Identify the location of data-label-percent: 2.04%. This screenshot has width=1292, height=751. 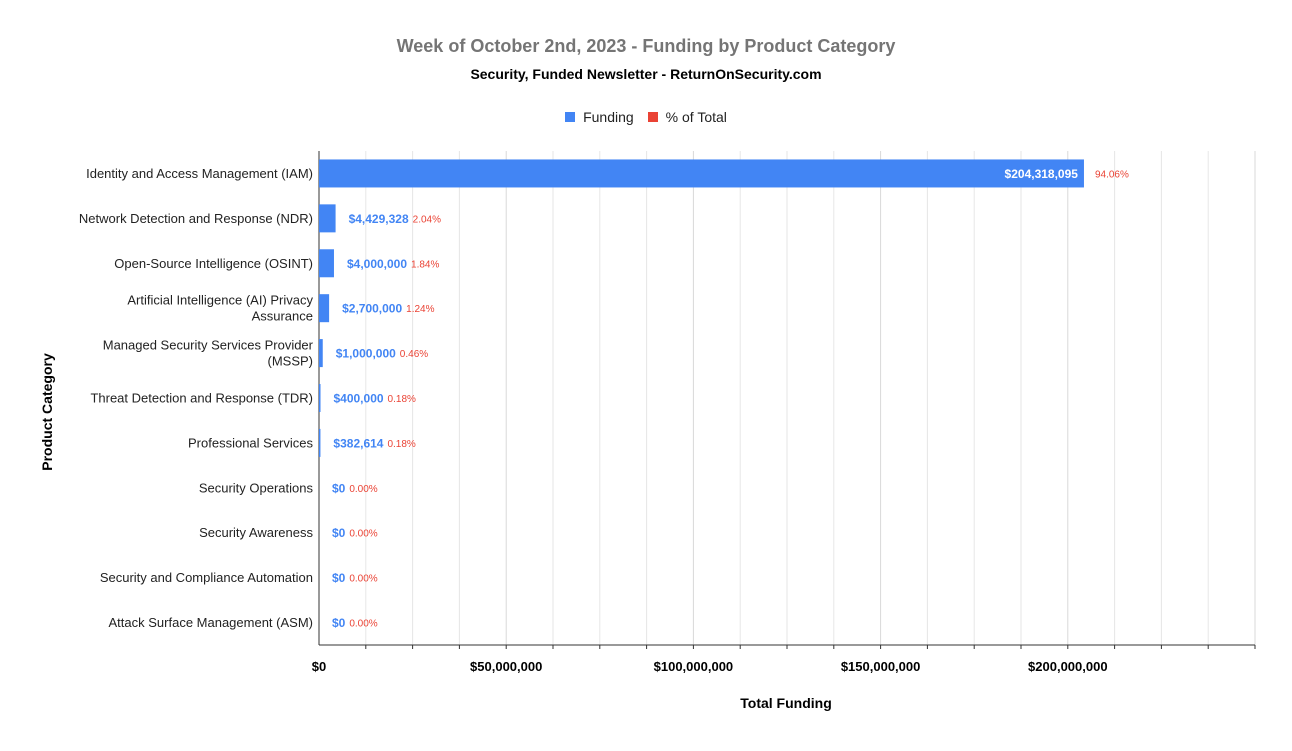
(427, 219).